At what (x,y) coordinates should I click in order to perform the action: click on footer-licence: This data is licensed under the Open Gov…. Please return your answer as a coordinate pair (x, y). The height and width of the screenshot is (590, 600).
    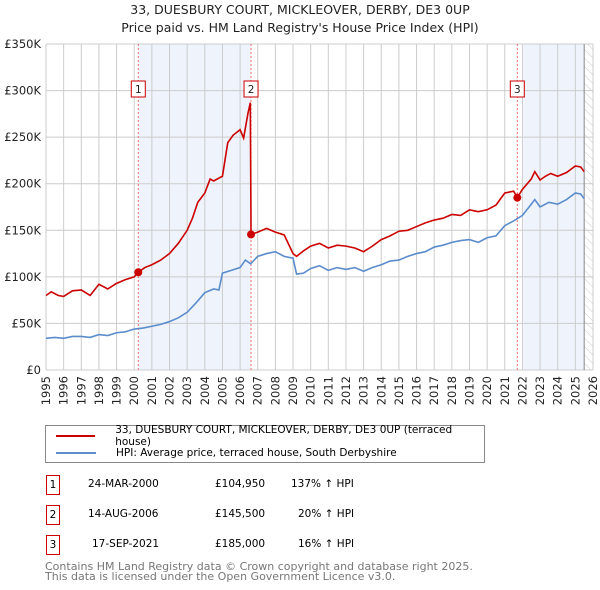
    Looking at the image, I should click on (220, 576).